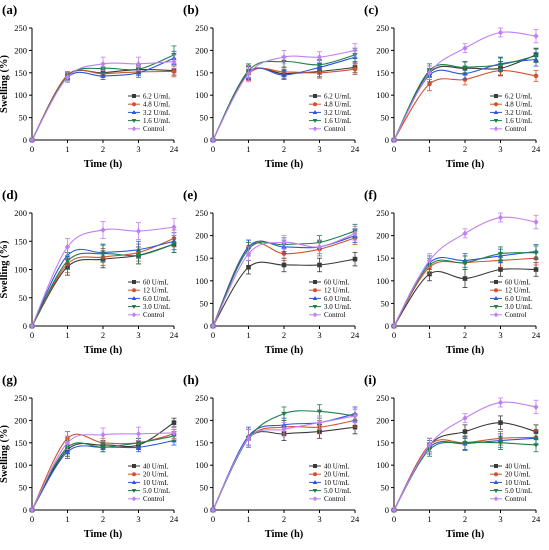 The image size is (549, 550). I want to click on legend-label: 6.0 U/mL, so click(518, 299).